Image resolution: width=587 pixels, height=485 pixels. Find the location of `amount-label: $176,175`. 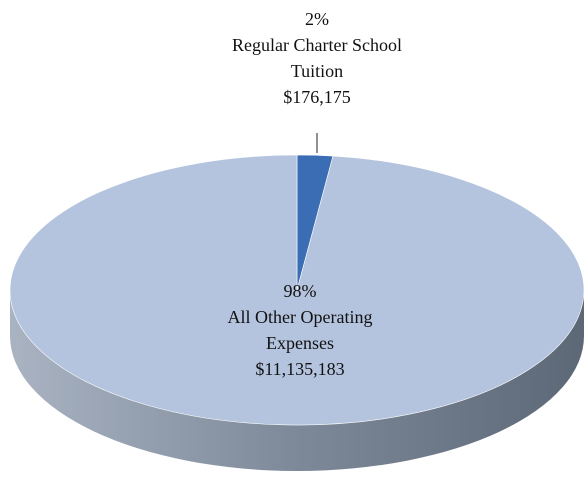

amount-label: $176,175 is located at coordinates (317, 97).